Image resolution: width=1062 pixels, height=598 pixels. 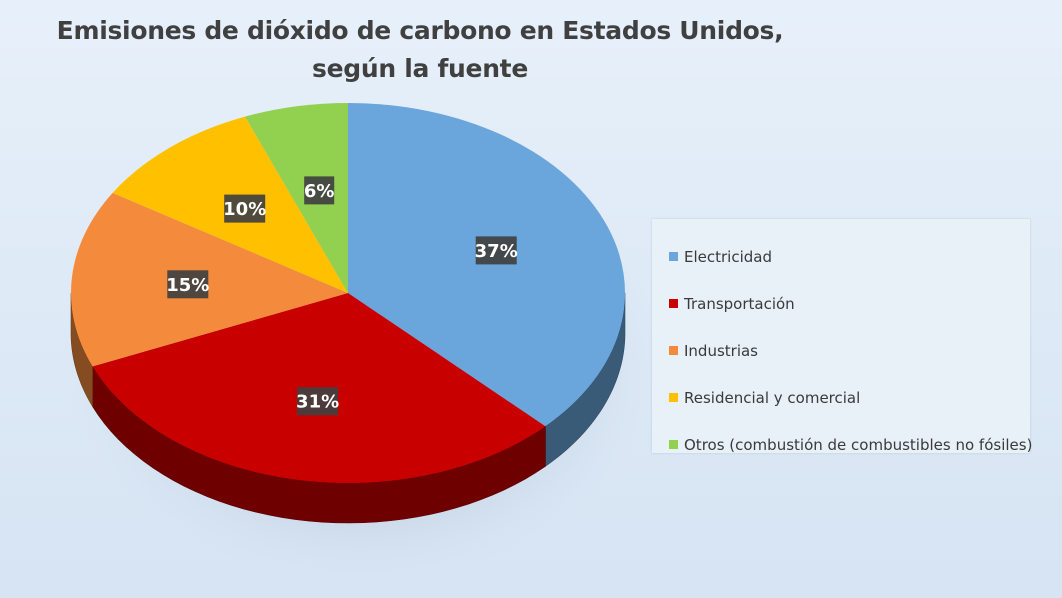 What do you see at coordinates (721, 350) in the screenshot?
I see `legend-label: Industrias` at bounding box center [721, 350].